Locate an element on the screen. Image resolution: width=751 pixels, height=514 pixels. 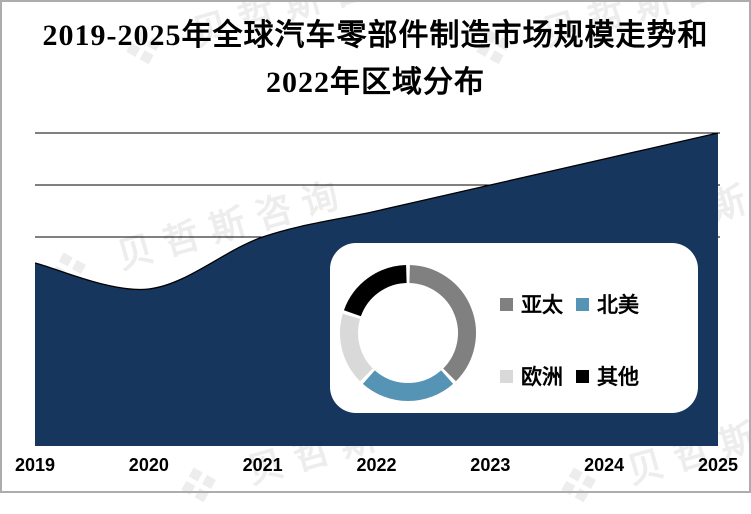
legend-item: 其他 is located at coordinates (607, 376).